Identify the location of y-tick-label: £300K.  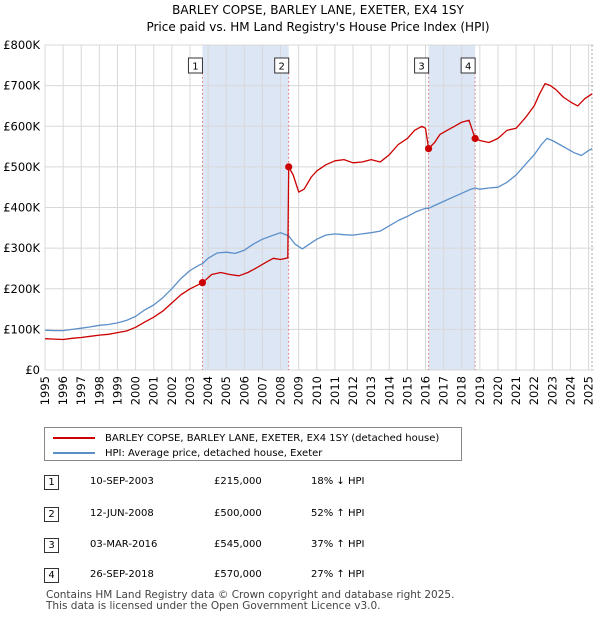
(21, 248).